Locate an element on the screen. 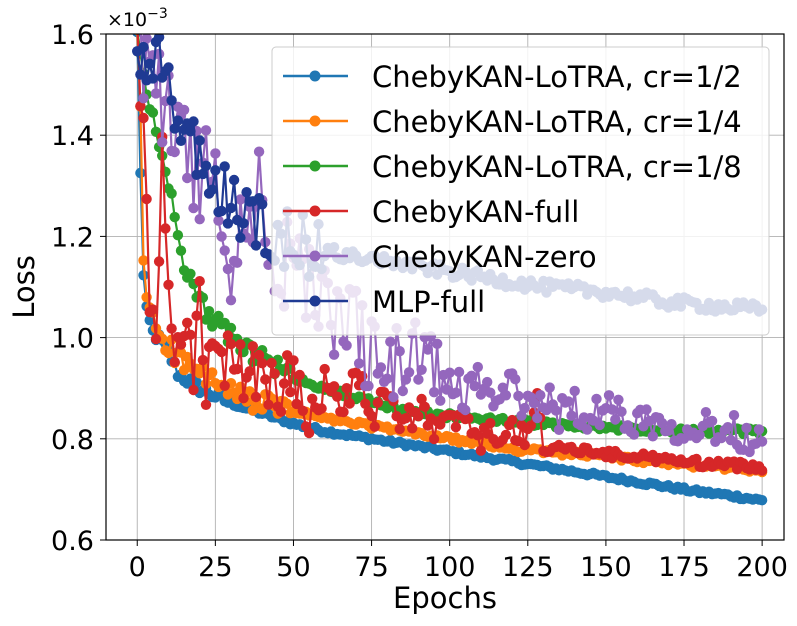  y-tick-label: 1.2 is located at coordinates (72, 237).